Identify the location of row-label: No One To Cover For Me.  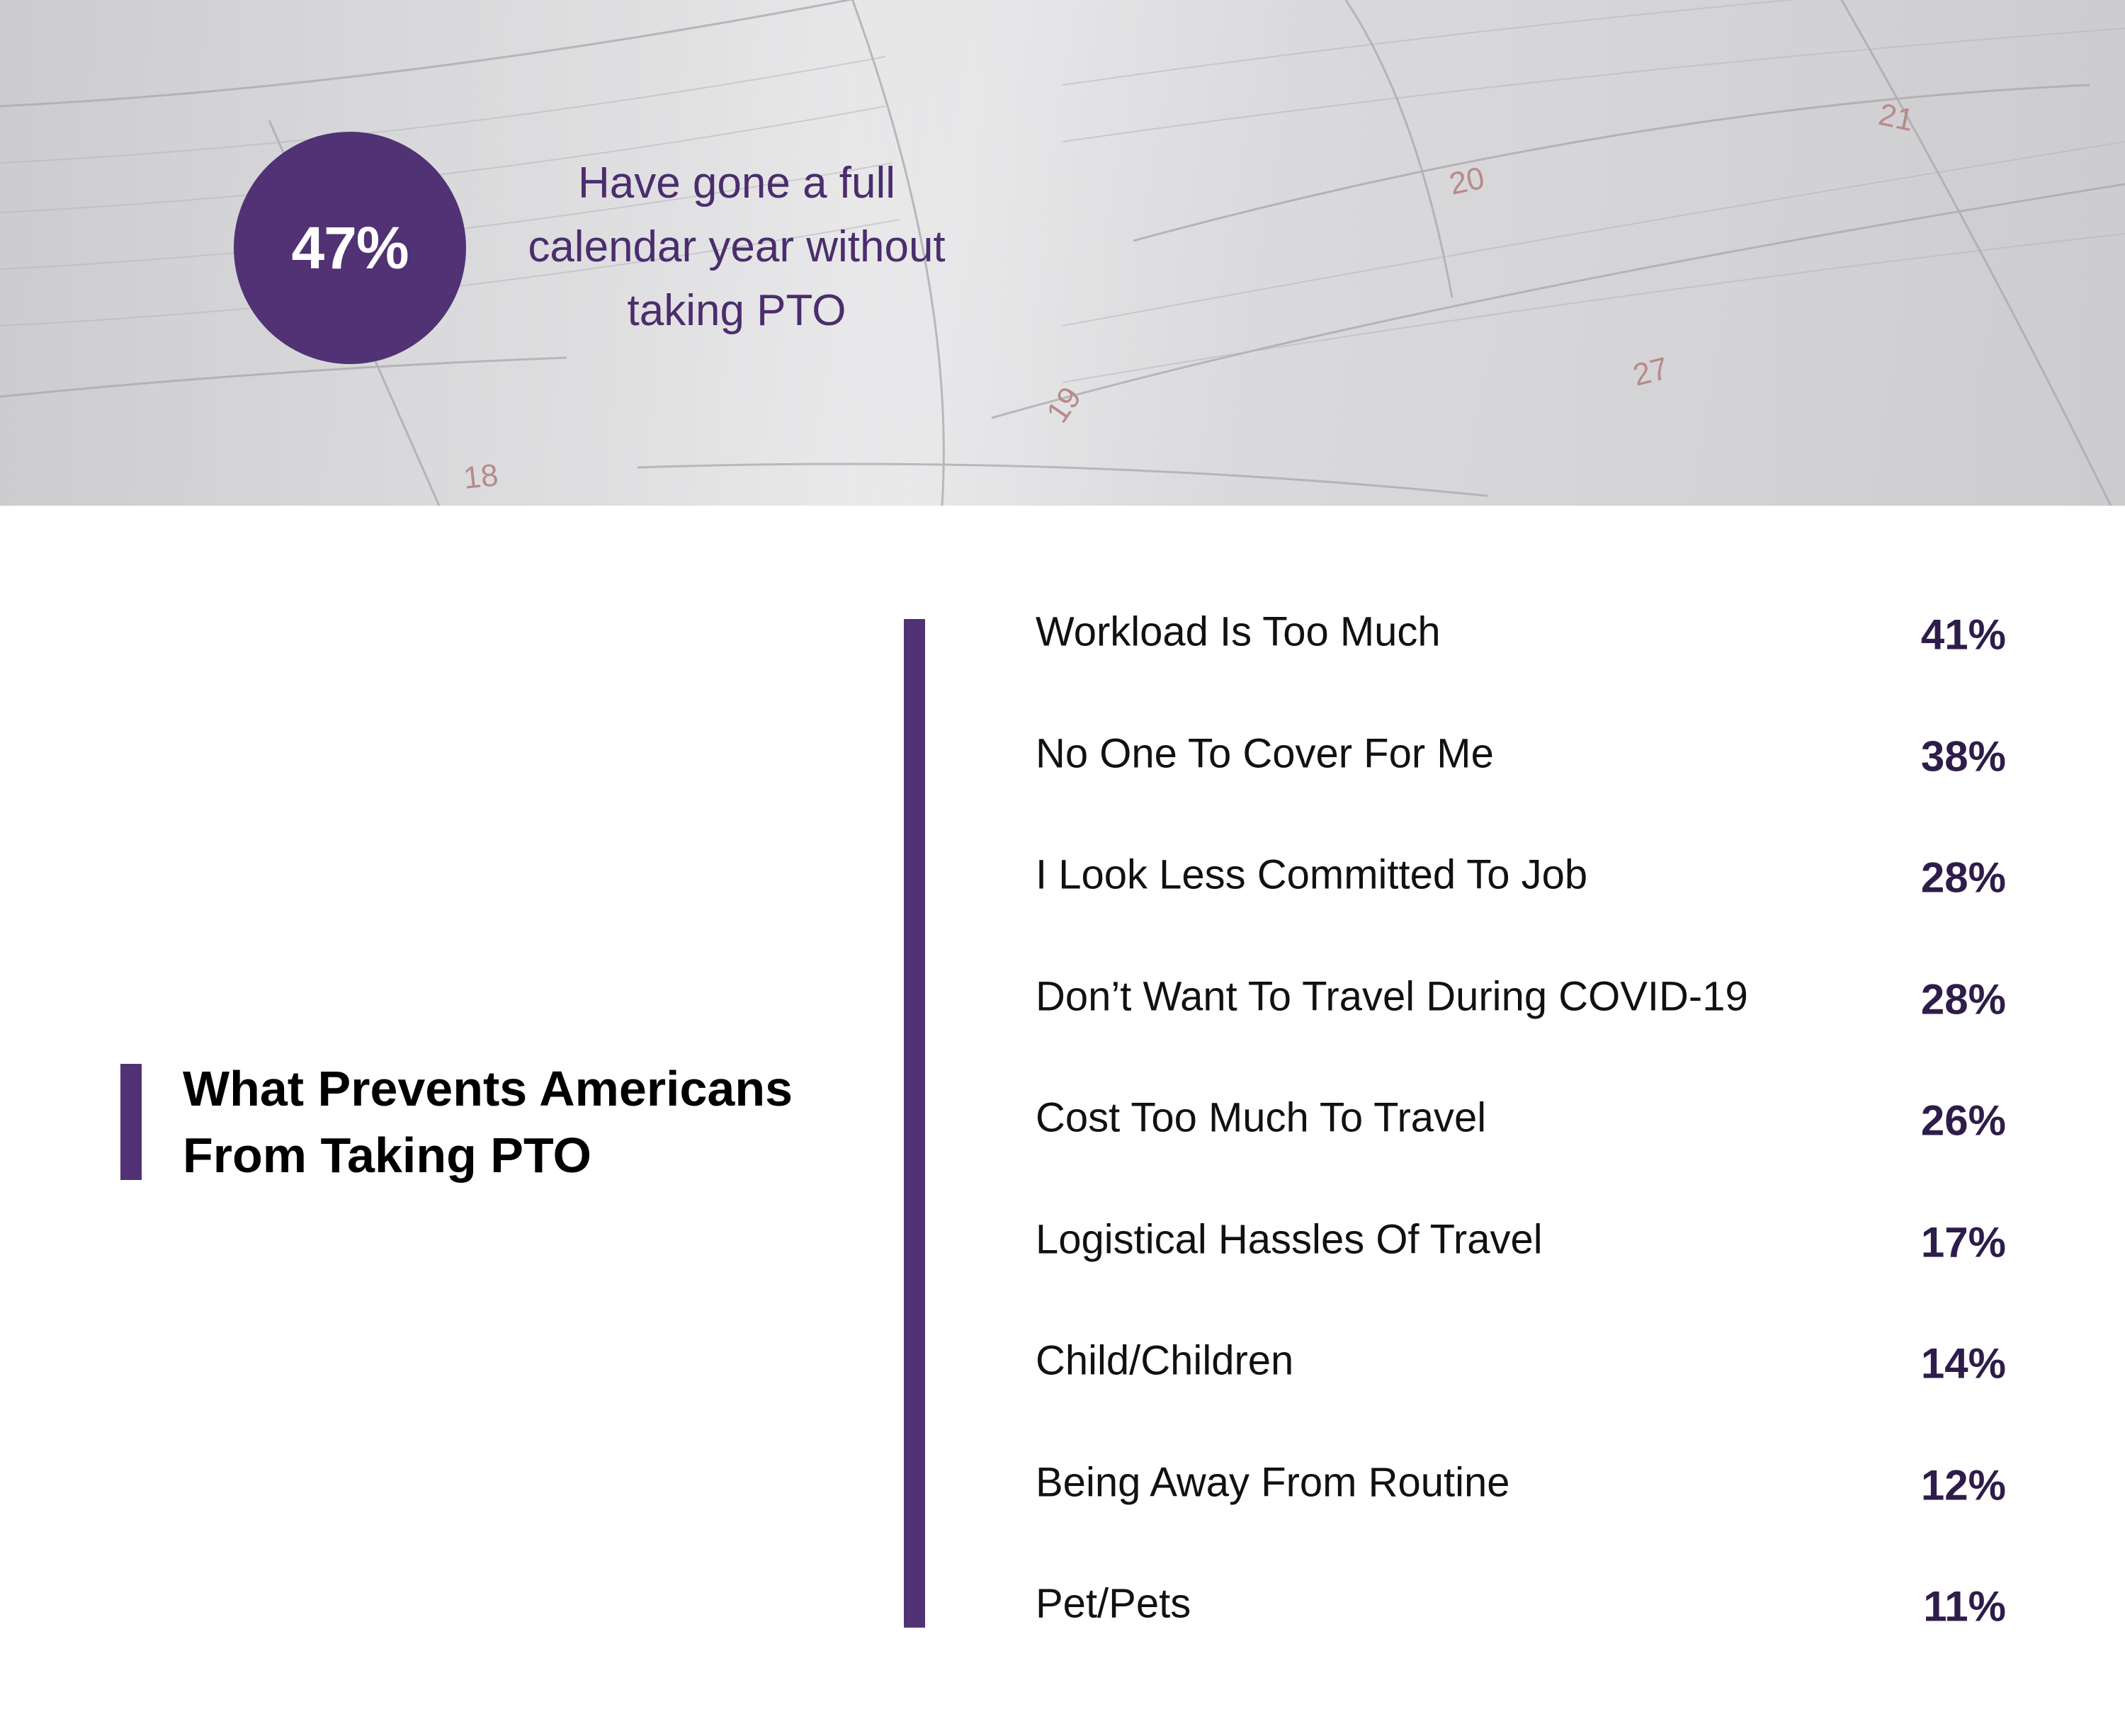
(1265, 753).